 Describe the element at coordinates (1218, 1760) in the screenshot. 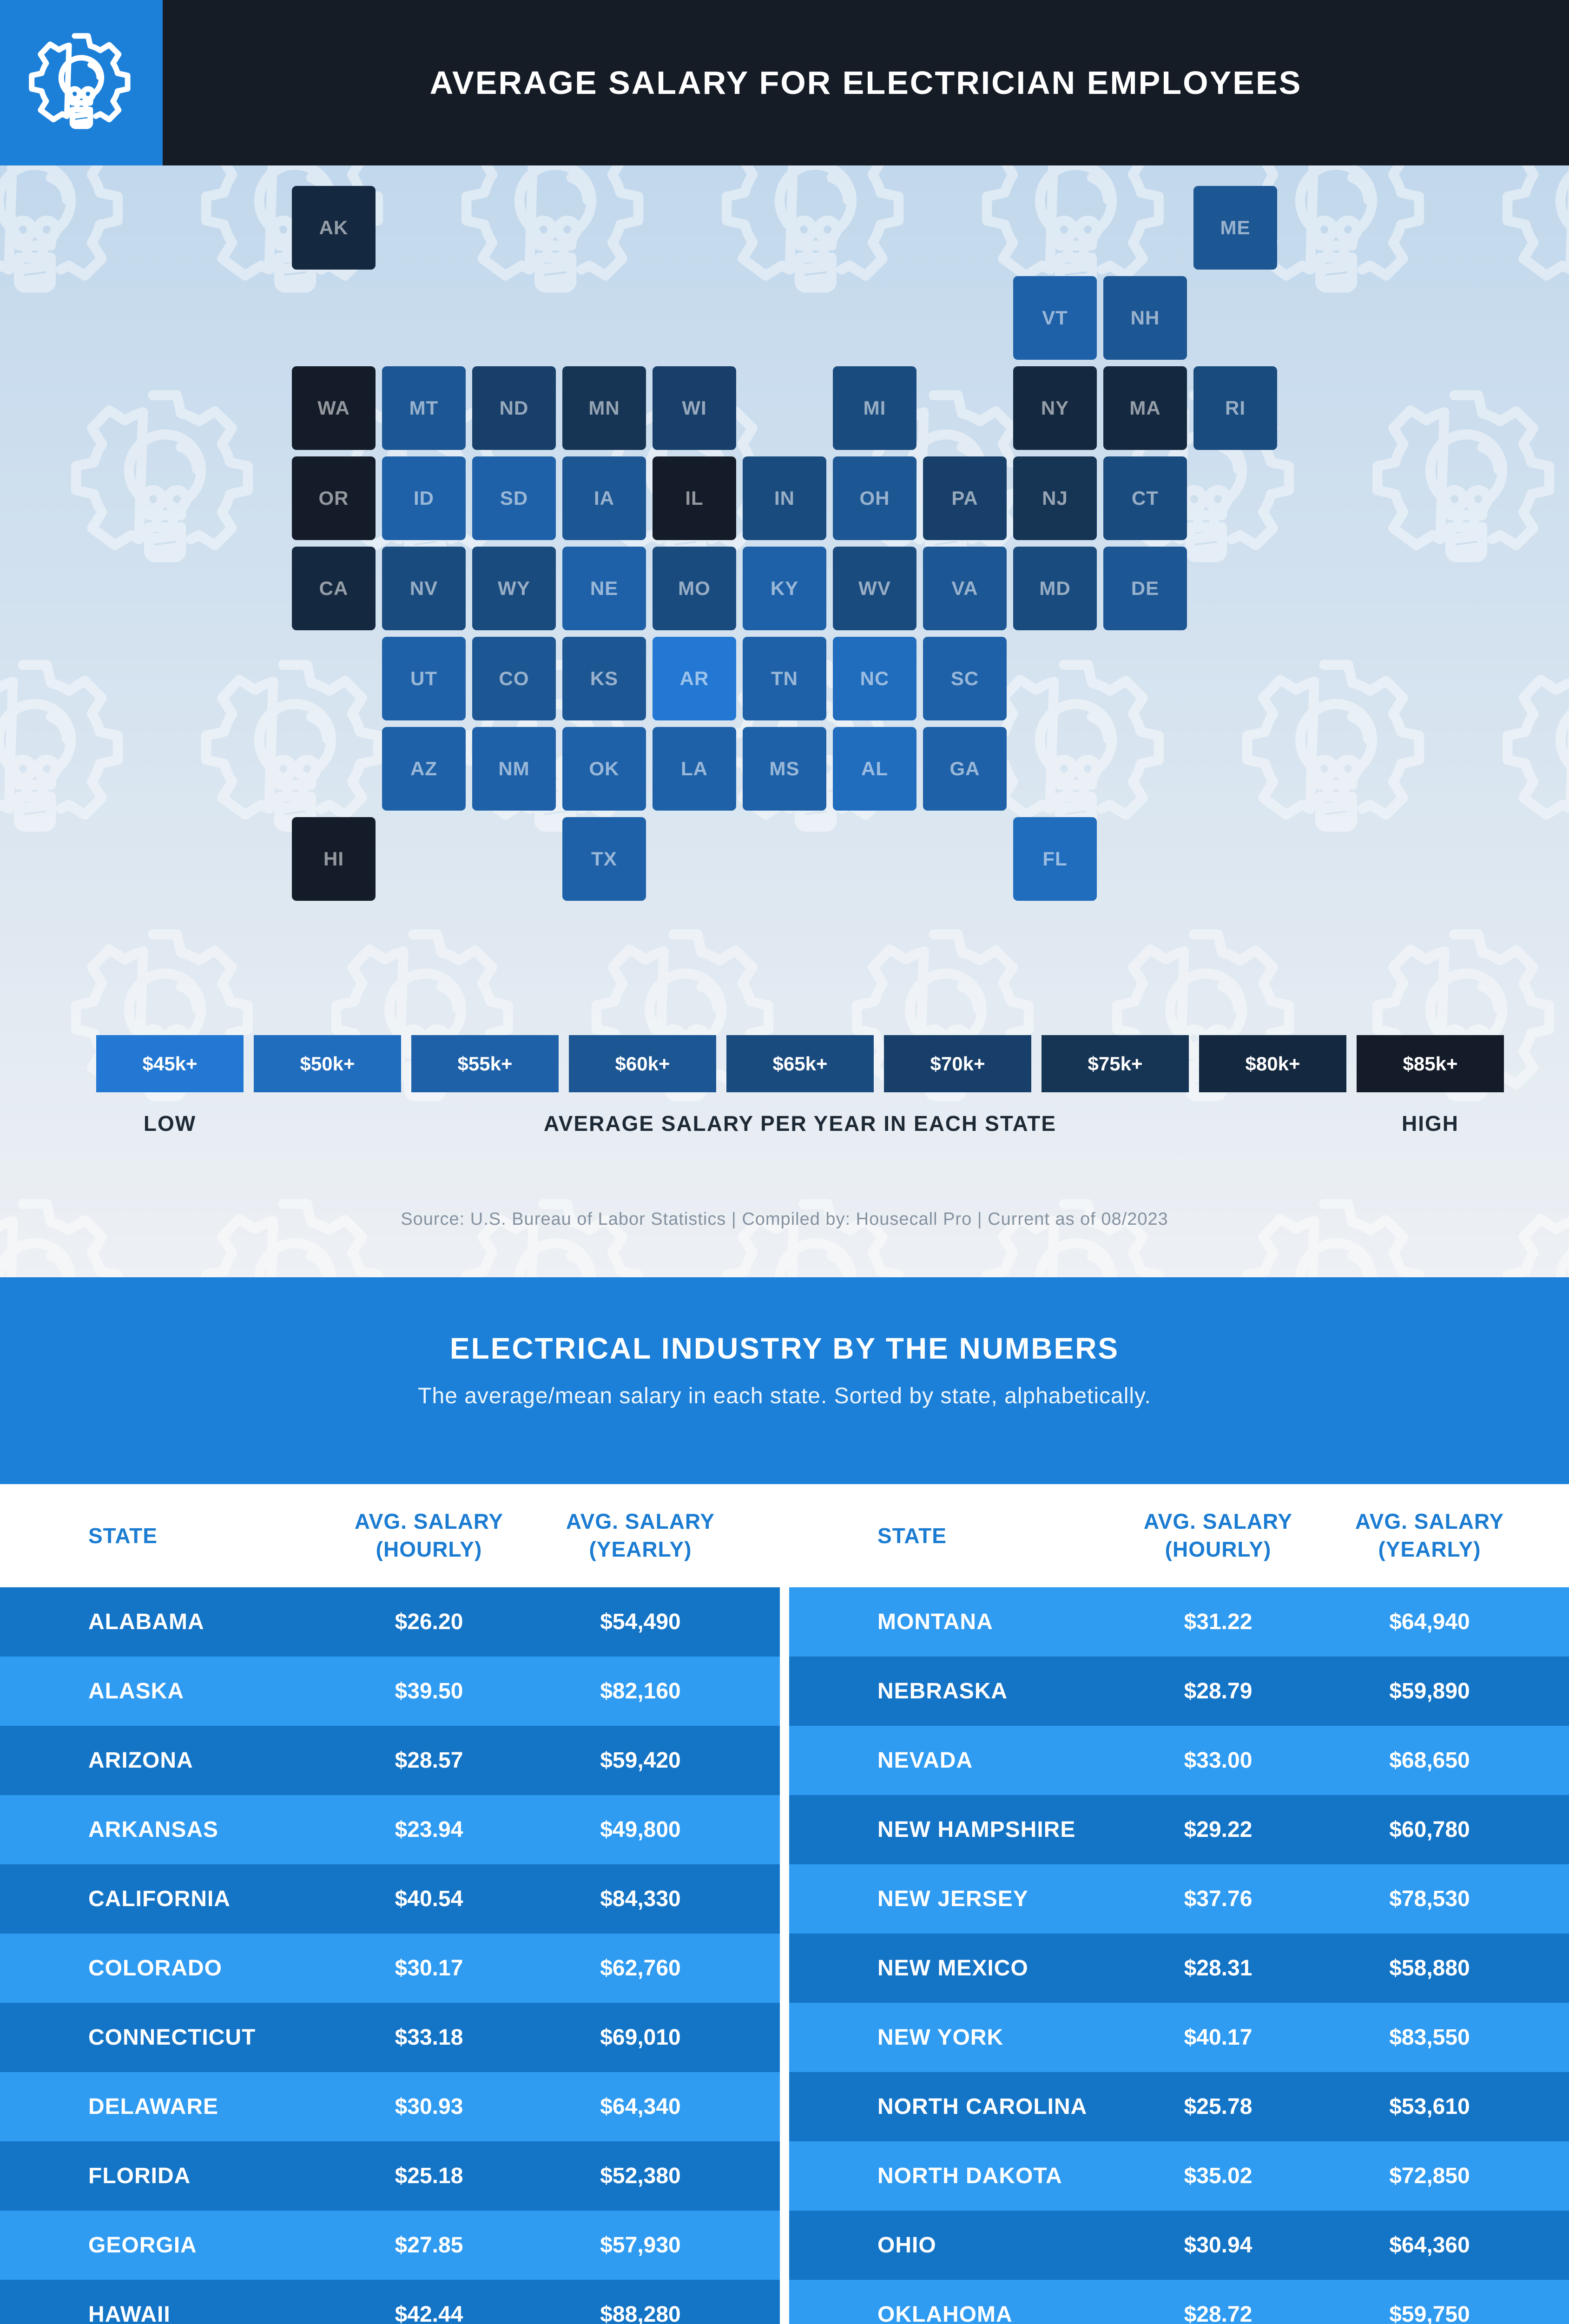

I see `cell-hourly: $33.00` at that location.